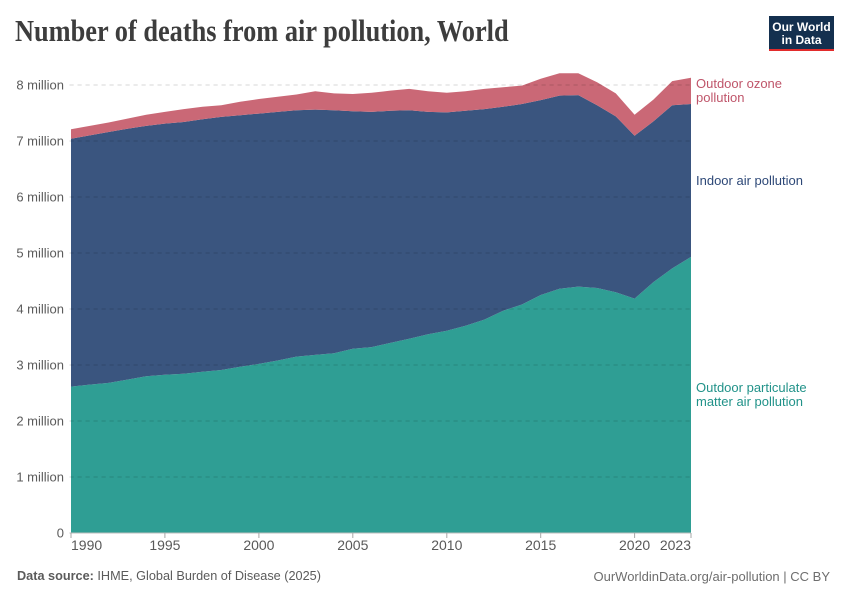 This screenshot has width=850, height=600. What do you see at coordinates (675, 545) in the screenshot?
I see `svg-text: 2023` at bounding box center [675, 545].